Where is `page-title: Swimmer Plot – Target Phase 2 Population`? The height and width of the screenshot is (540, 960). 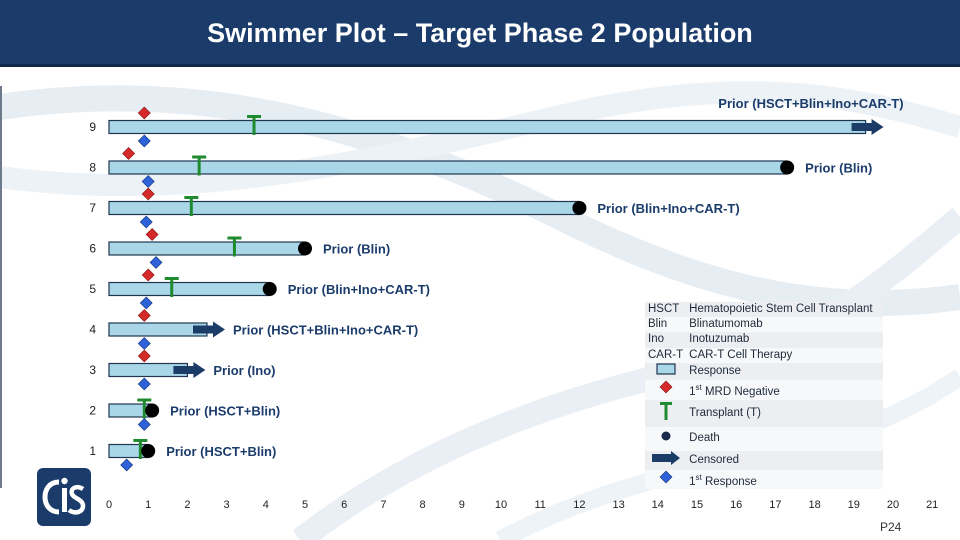
page-title: Swimmer Plot – Target Phase 2 Population is located at coordinates (480, 33).